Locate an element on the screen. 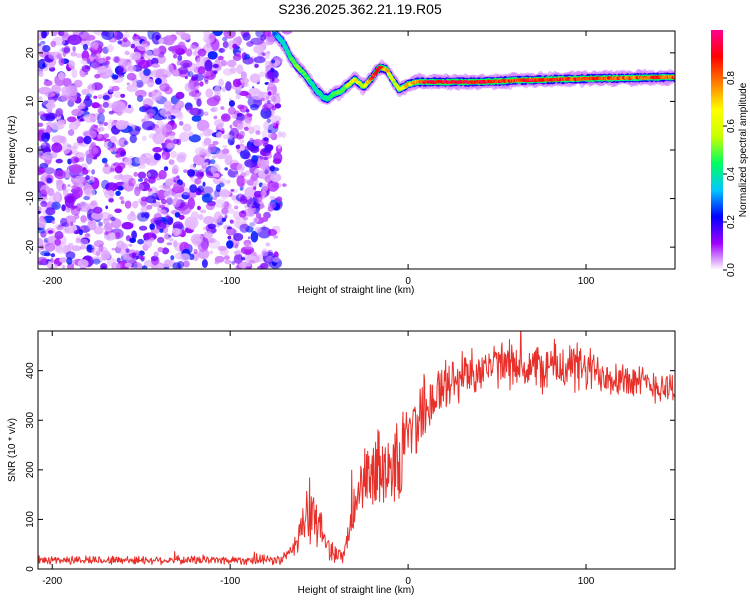 This screenshot has width=750, height=600. trace-core is located at coordinates (285, 47).